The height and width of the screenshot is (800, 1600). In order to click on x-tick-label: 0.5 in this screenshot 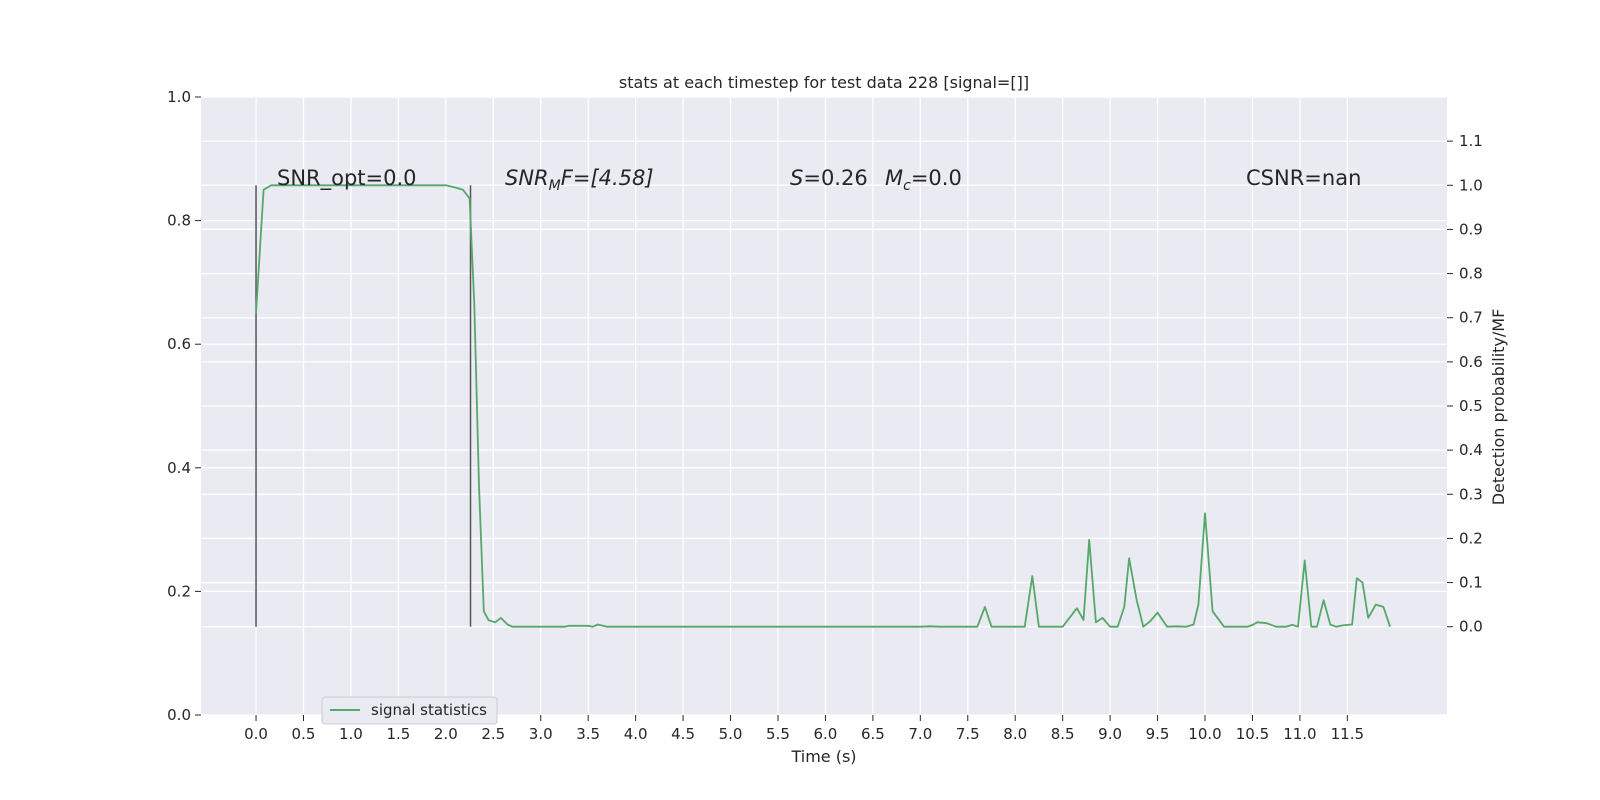, I will do `click(304, 734)`.